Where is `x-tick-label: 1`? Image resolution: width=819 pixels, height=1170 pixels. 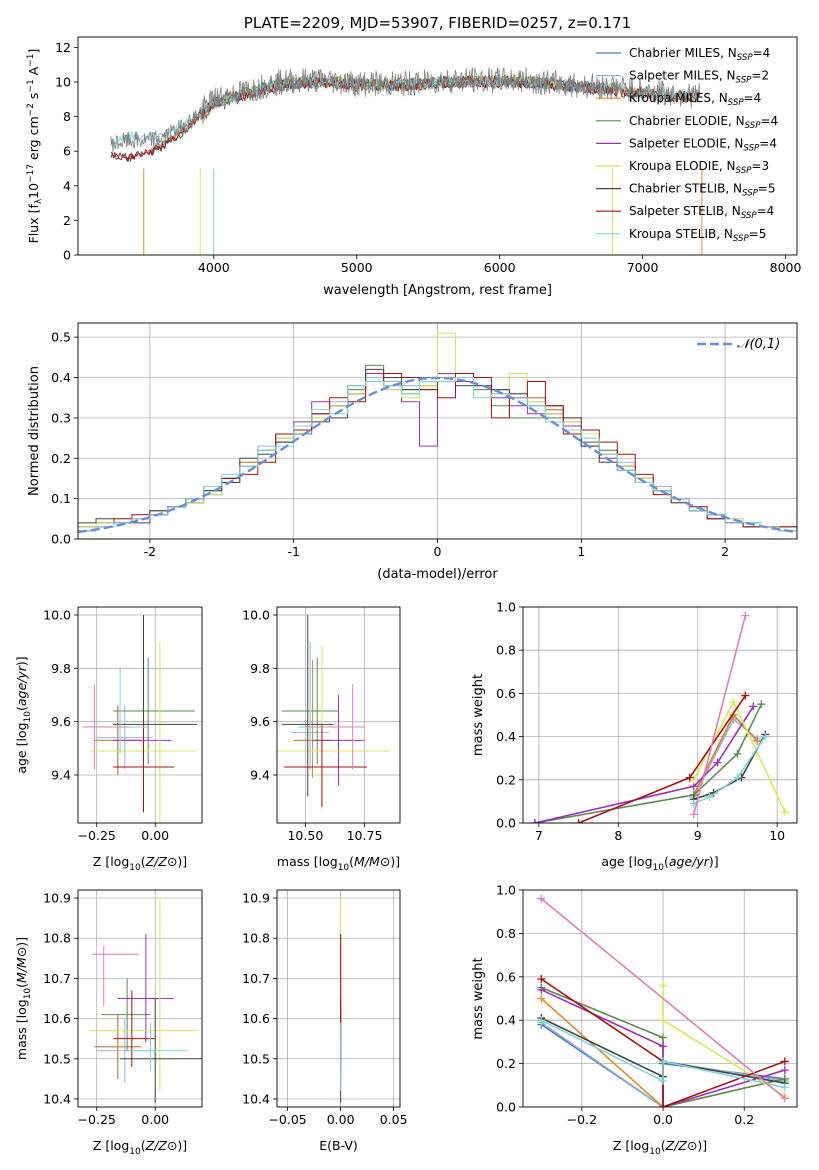 x-tick-label: 1 is located at coordinates (581, 551).